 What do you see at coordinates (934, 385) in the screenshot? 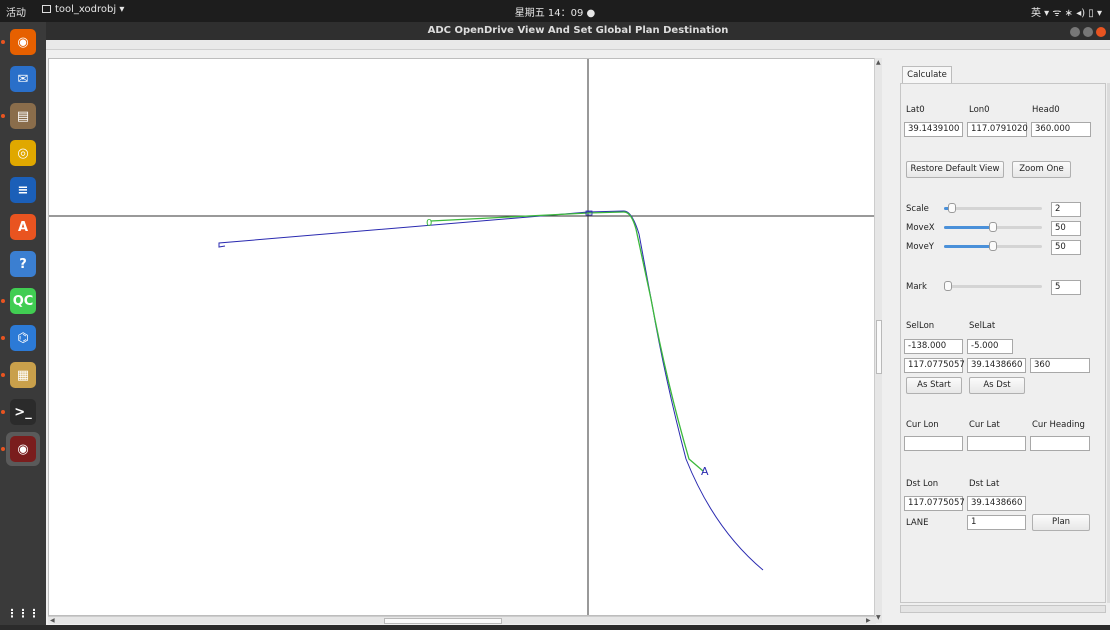
I see `as-start-button: As Start` at bounding box center [934, 385].